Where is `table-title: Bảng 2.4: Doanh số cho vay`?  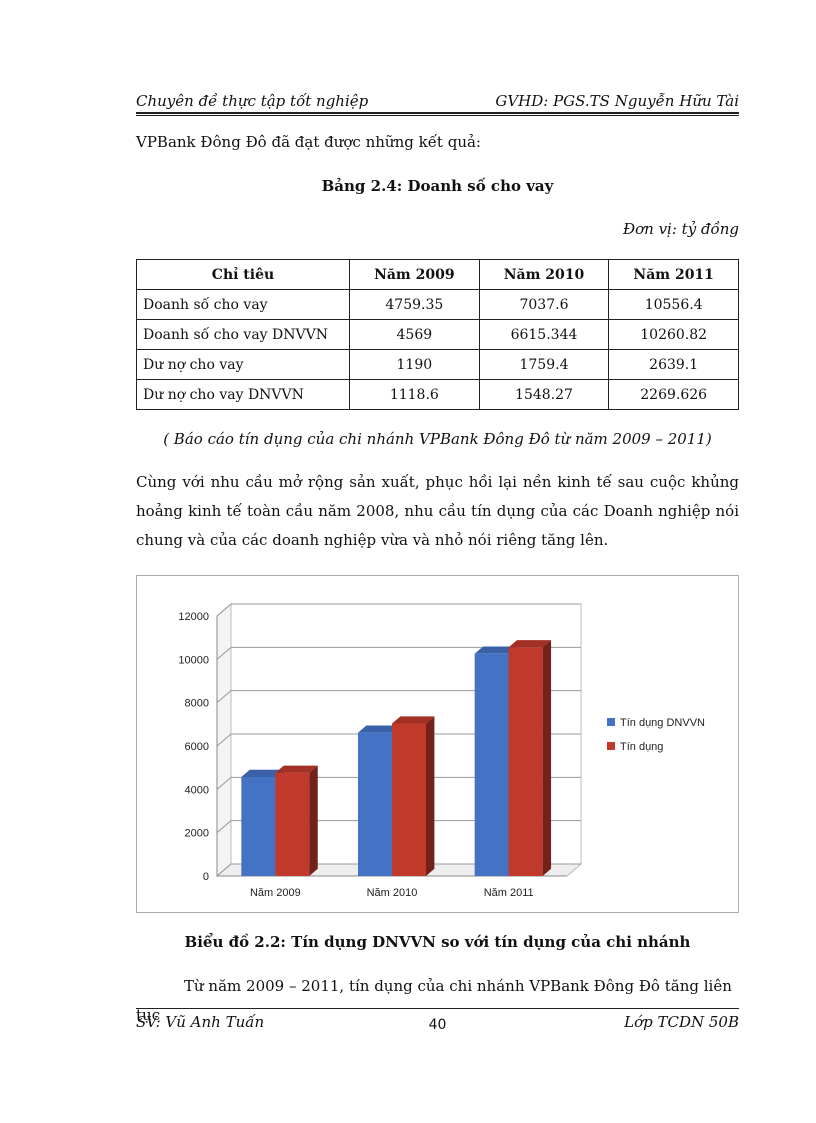
table-title: Bảng 2.4: Doanh số cho vay is located at coordinates (437, 186).